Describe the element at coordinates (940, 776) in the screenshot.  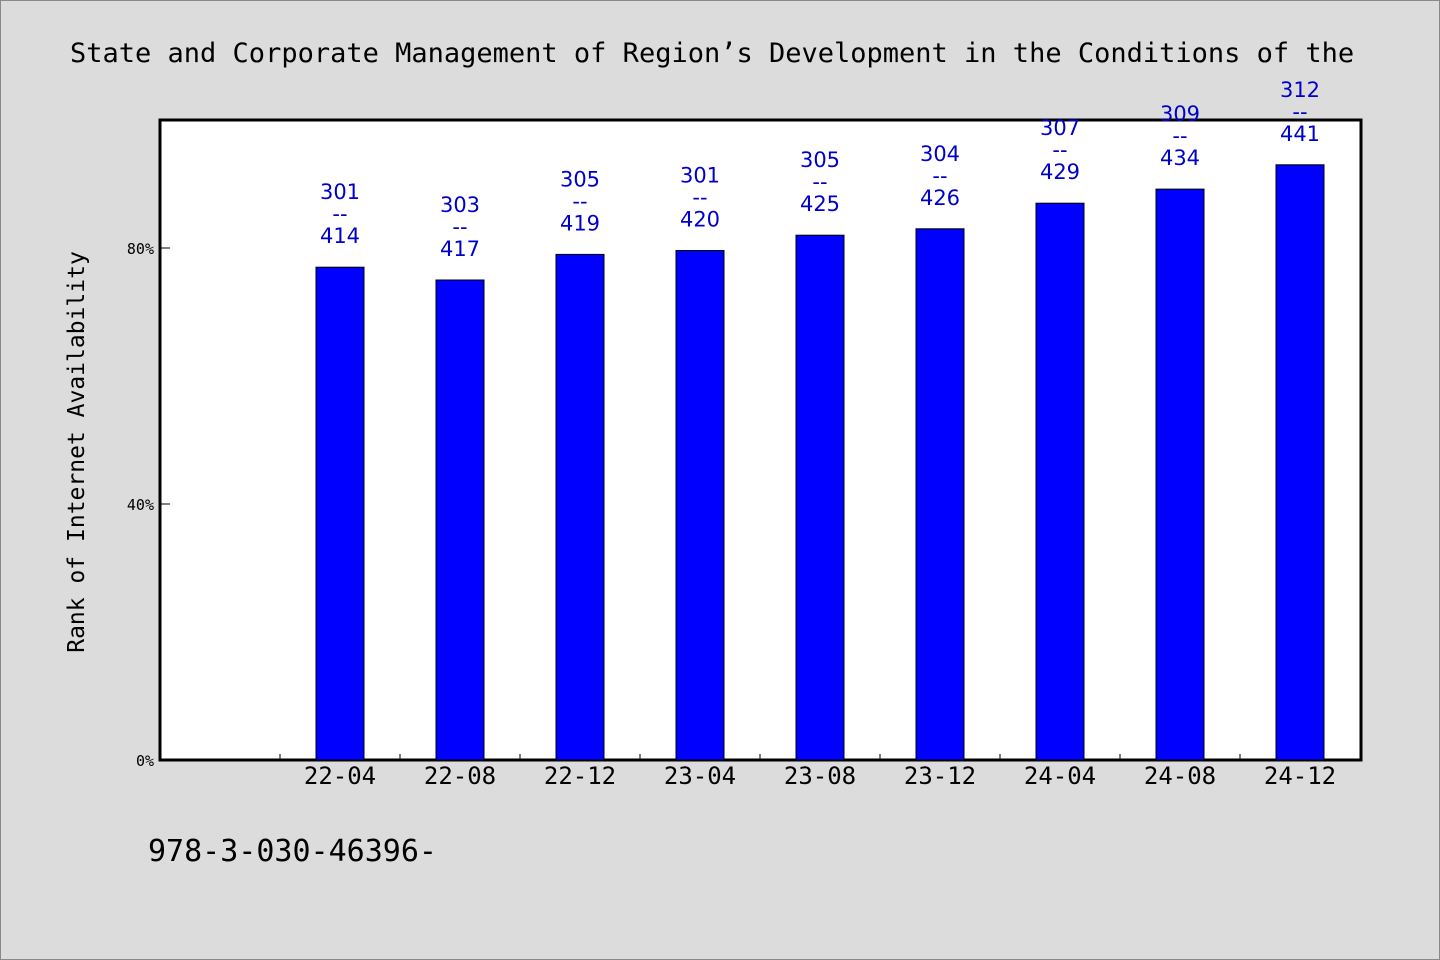
I see `x-tick-label: 23-12` at that location.